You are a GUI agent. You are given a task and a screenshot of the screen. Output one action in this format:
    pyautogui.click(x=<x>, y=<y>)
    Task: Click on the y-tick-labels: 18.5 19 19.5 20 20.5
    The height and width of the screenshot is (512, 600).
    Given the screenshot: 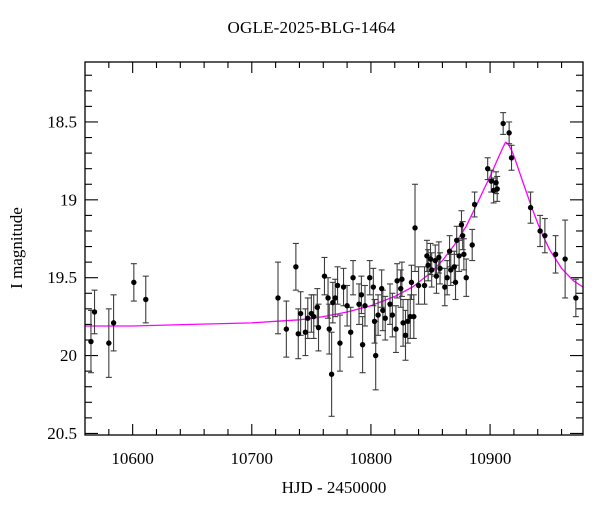 What is the action you would take?
    pyautogui.click(x=62, y=277)
    